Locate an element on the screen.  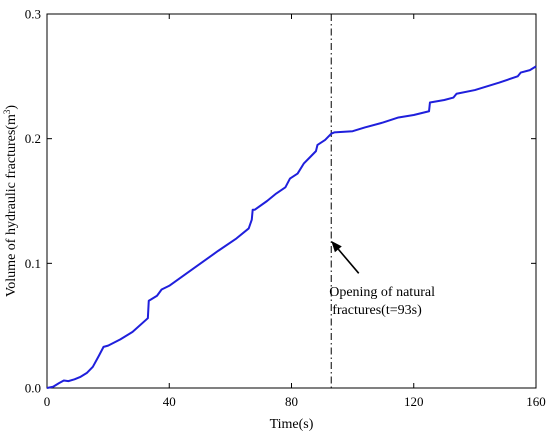
x-tick-label: 80 is located at coordinates (291, 401).